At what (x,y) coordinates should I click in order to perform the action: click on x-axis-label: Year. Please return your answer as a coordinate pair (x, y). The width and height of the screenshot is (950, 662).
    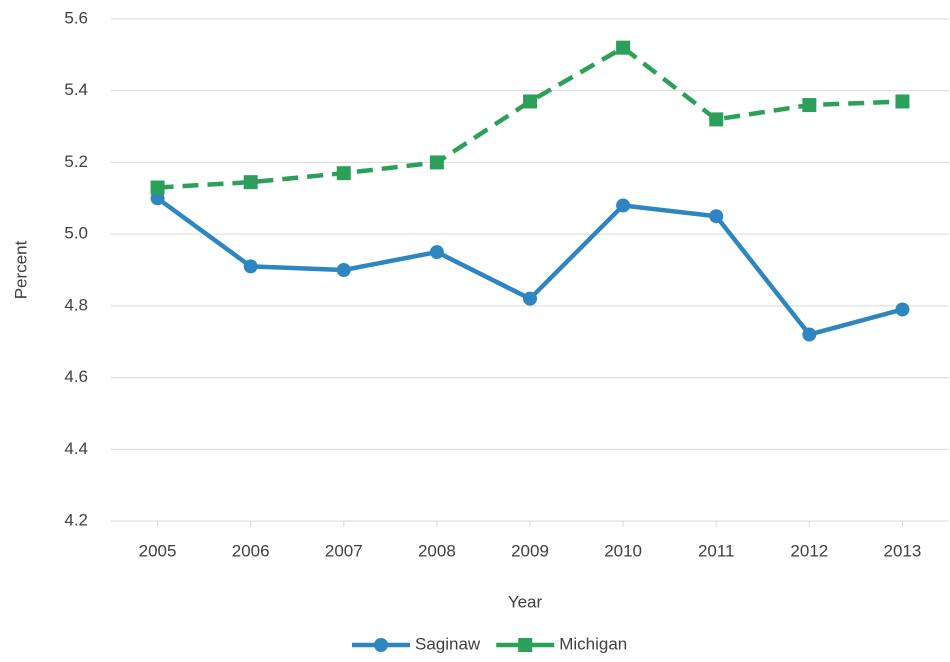
    Looking at the image, I should click on (525, 601).